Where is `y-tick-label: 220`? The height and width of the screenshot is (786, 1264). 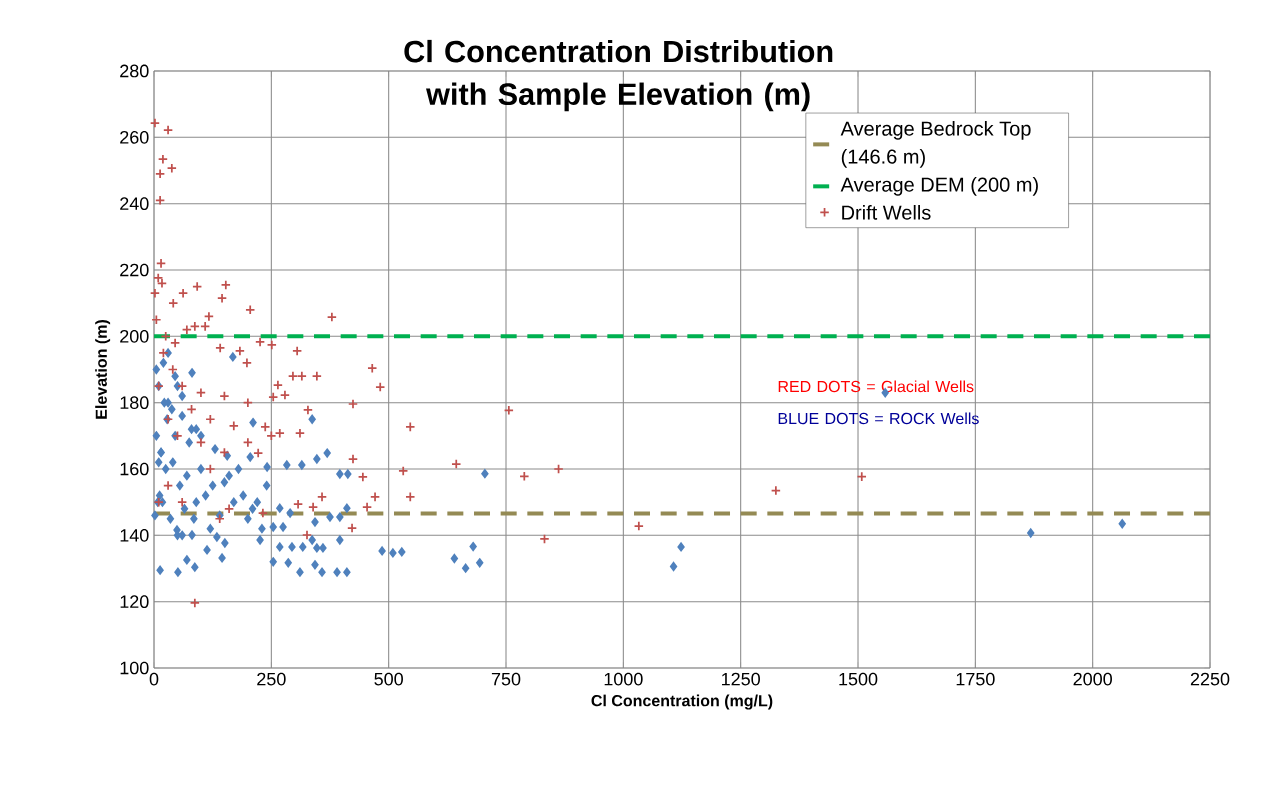 y-tick-label: 220 is located at coordinates (134, 270).